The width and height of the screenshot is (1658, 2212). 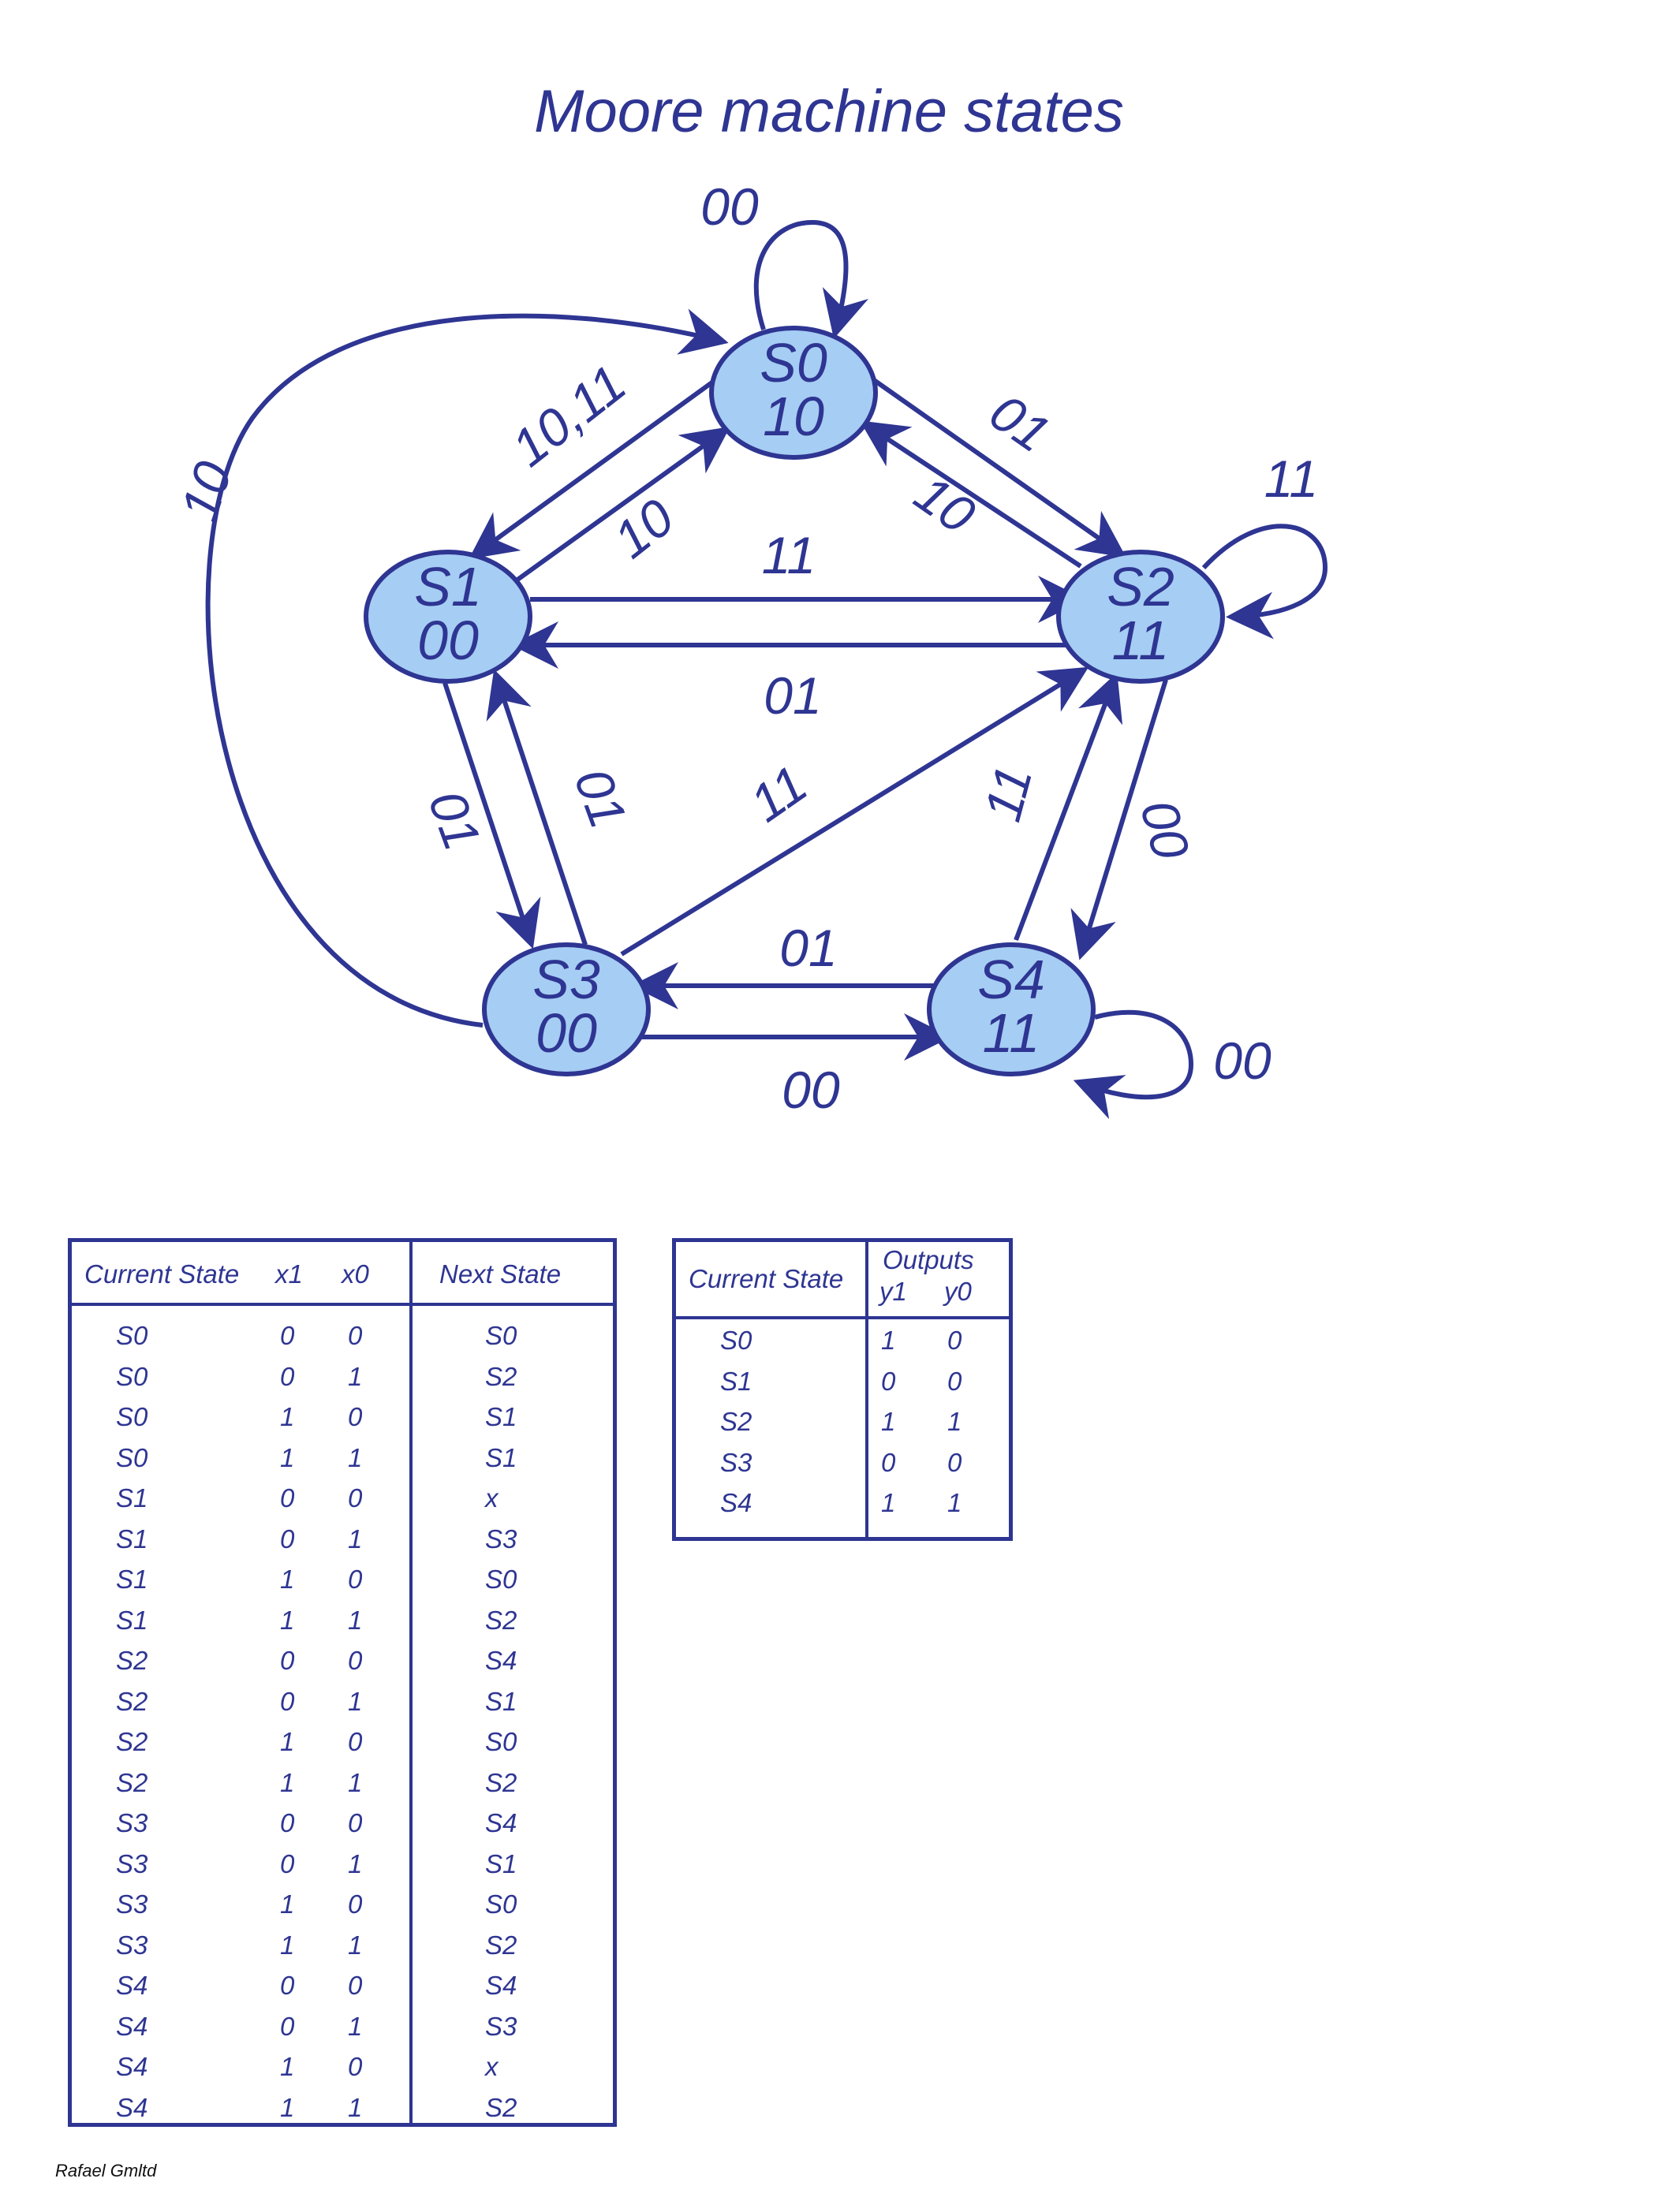 I want to click on edge-s2-to-s4, so click(x=1119, y=820).